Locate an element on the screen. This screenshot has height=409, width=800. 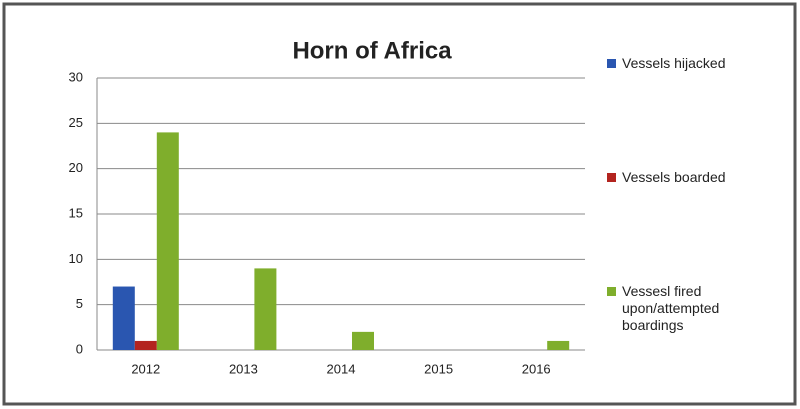
legend-label: Vessels hijacked is located at coordinates (674, 63).